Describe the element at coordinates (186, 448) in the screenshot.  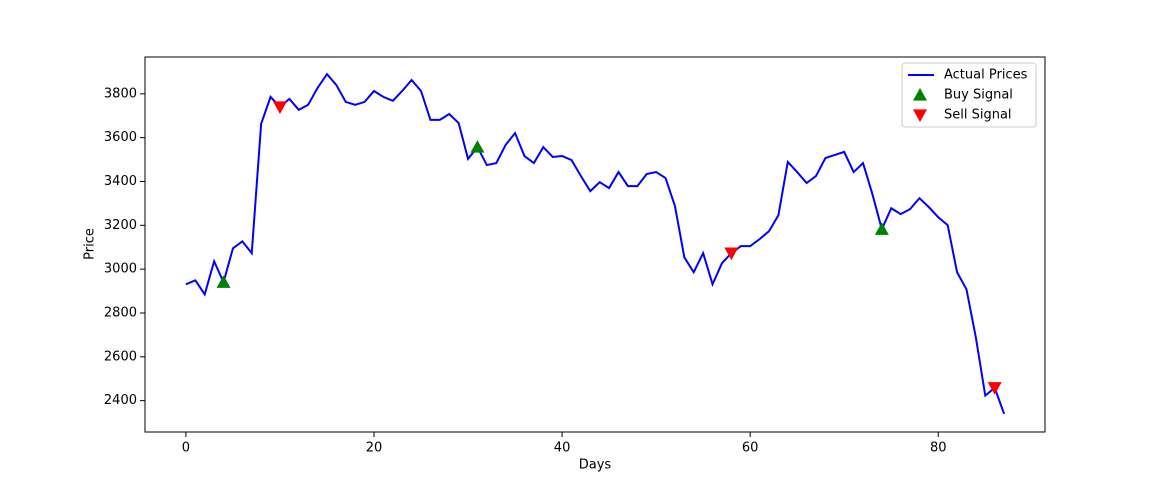
I see `x-tick-label: 0` at that location.